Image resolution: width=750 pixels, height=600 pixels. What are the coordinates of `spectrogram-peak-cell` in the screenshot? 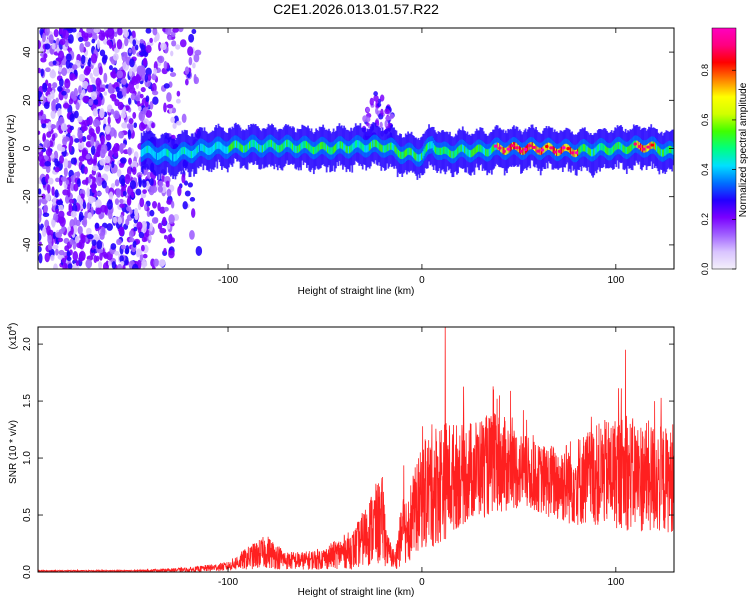 It's located at (648, 147).